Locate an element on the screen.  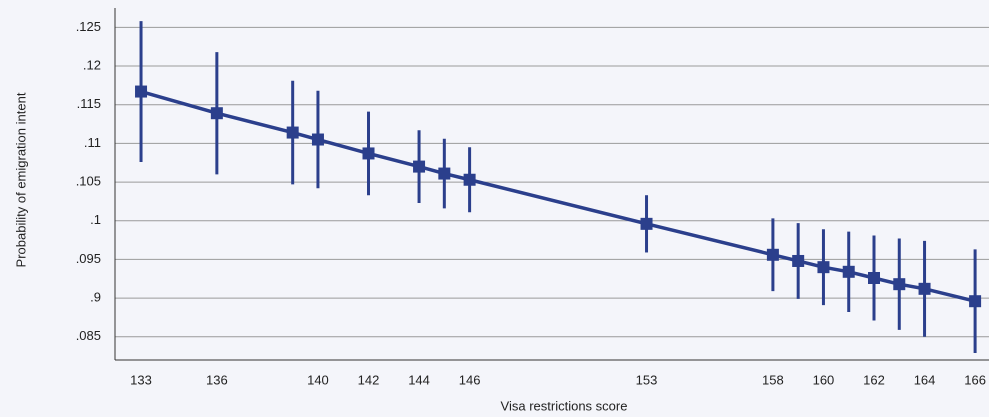
x-tick-label: 142 is located at coordinates (369, 379).